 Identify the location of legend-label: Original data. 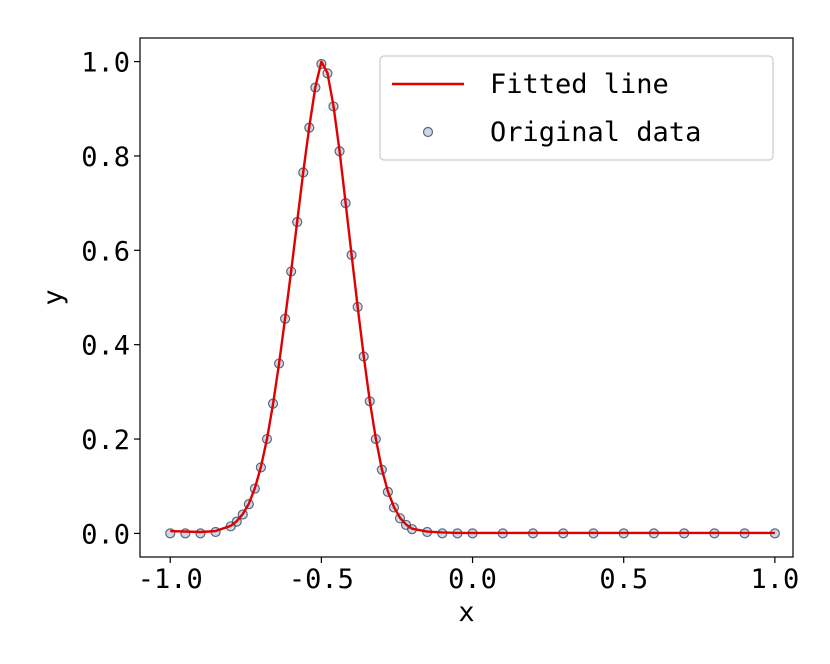
(595, 132).